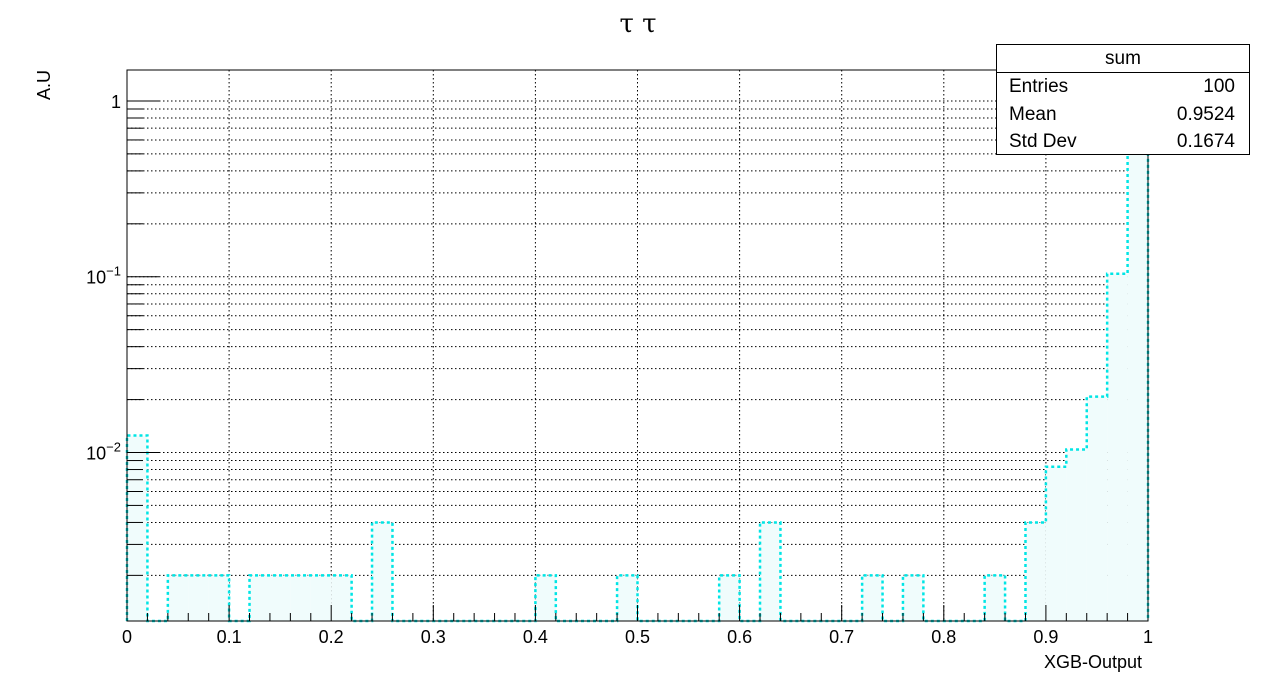 This screenshot has width=1276, height=692. What do you see at coordinates (103, 276) in the screenshot?
I see `y-tick-label: 10⁻¹` at bounding box center [103, 276].